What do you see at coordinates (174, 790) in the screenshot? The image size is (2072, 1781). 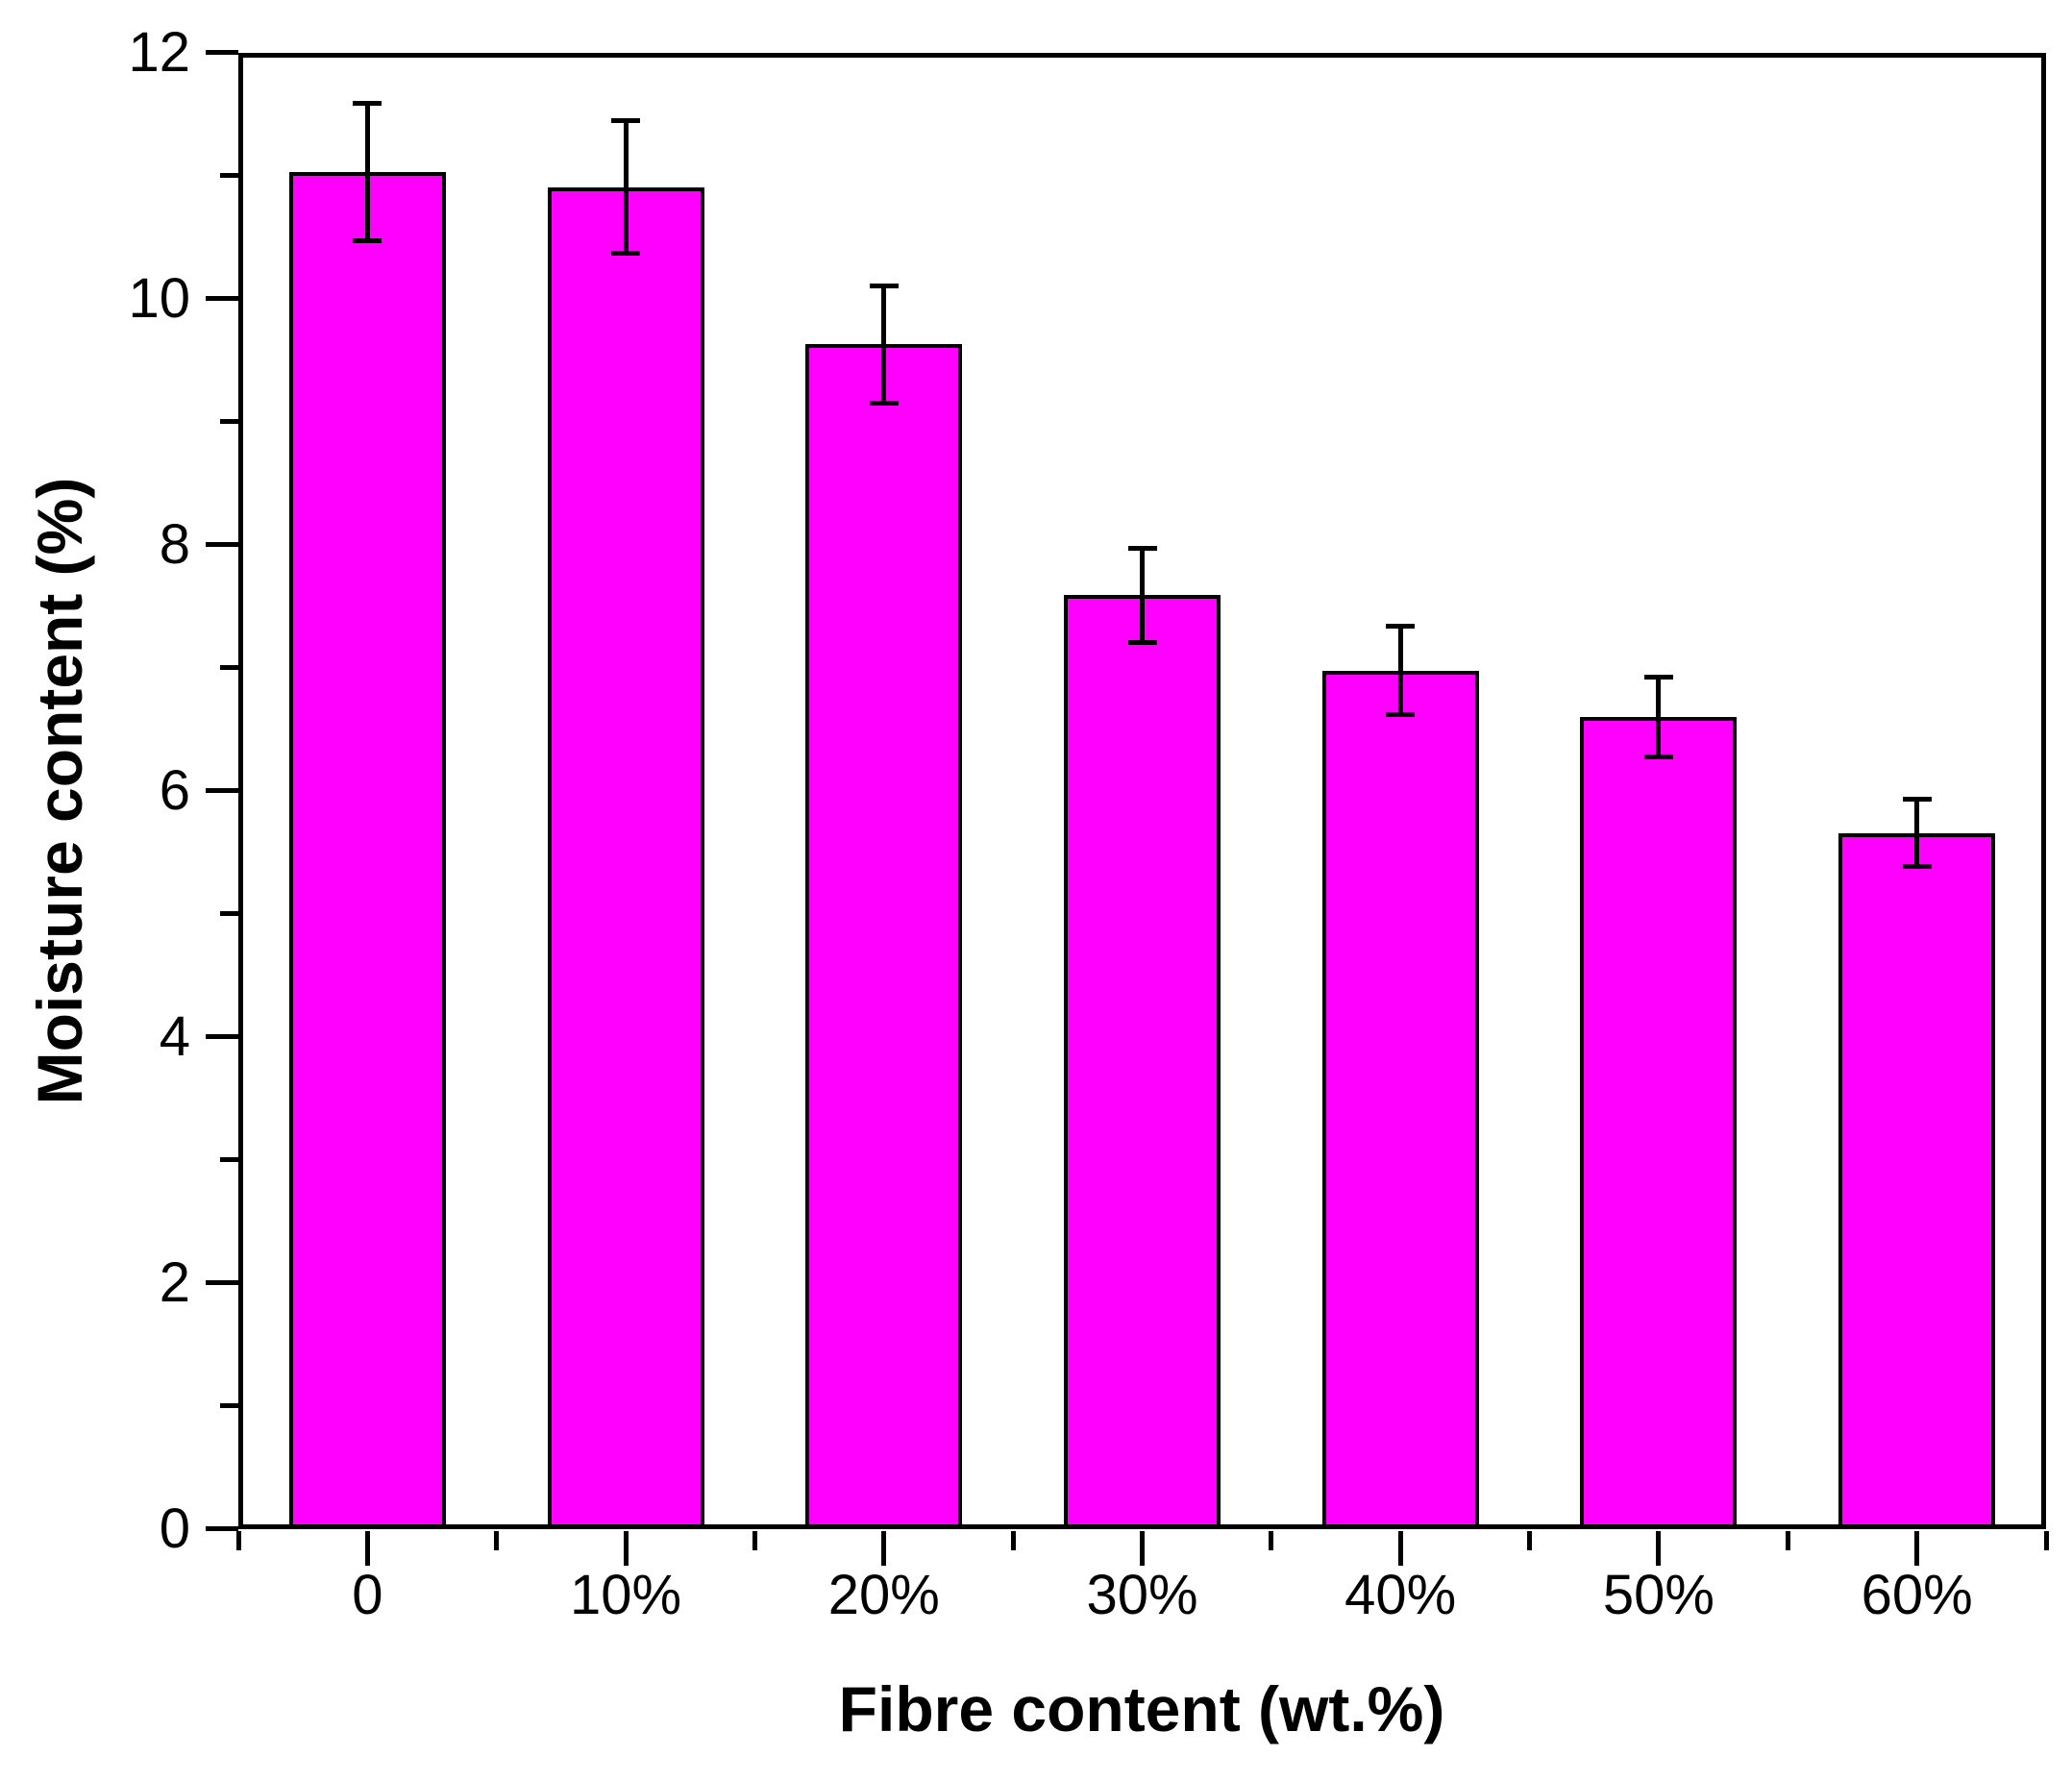 I see `y-tick-label: 6` at bounding box center [174, 790].